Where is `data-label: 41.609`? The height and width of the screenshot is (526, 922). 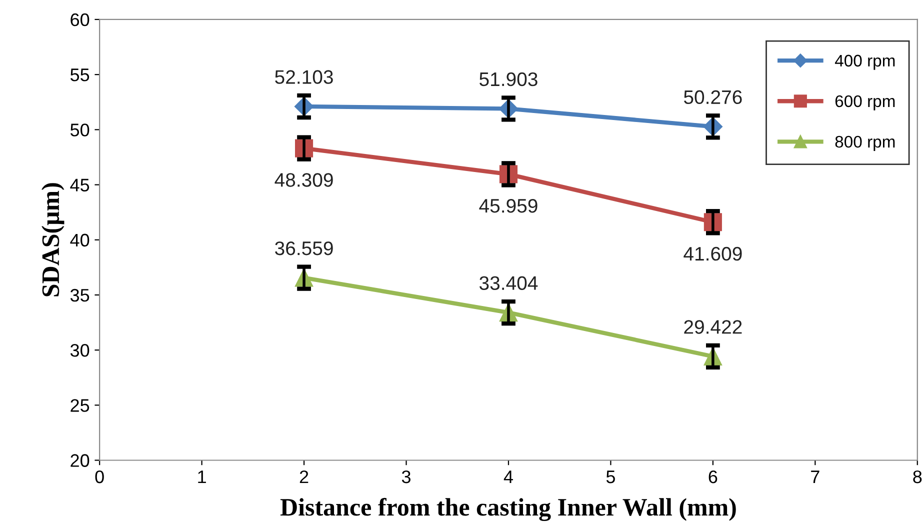 data-label: 41.609 is located at coordinates (713, 253).